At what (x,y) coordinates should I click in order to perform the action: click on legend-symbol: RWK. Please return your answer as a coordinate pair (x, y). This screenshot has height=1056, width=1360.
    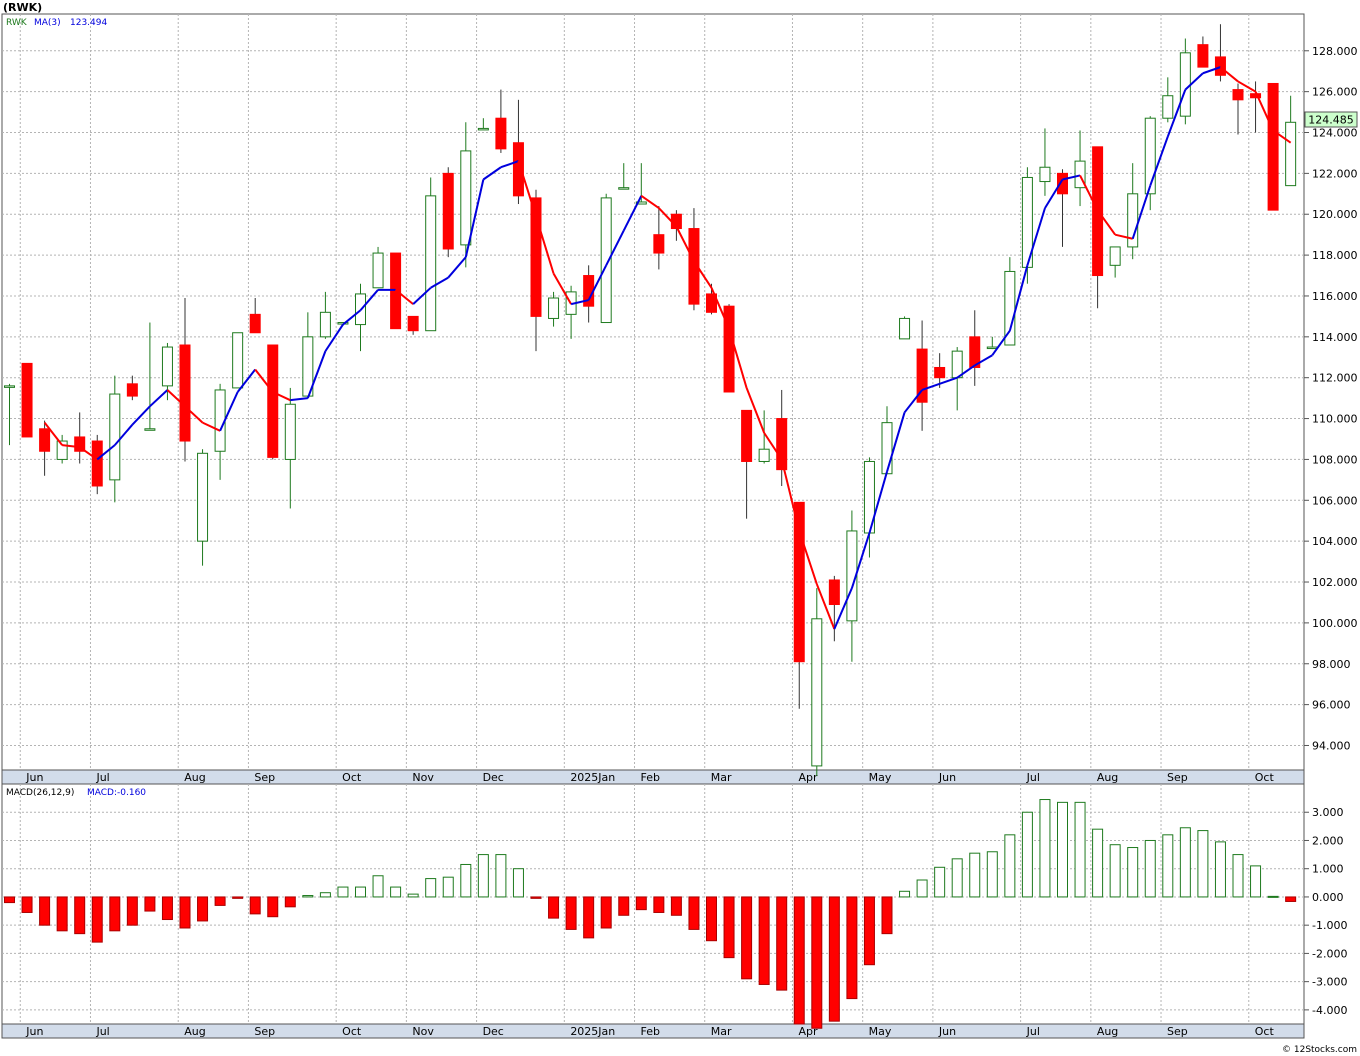
    Looking at the image, I should click on (17, 23).